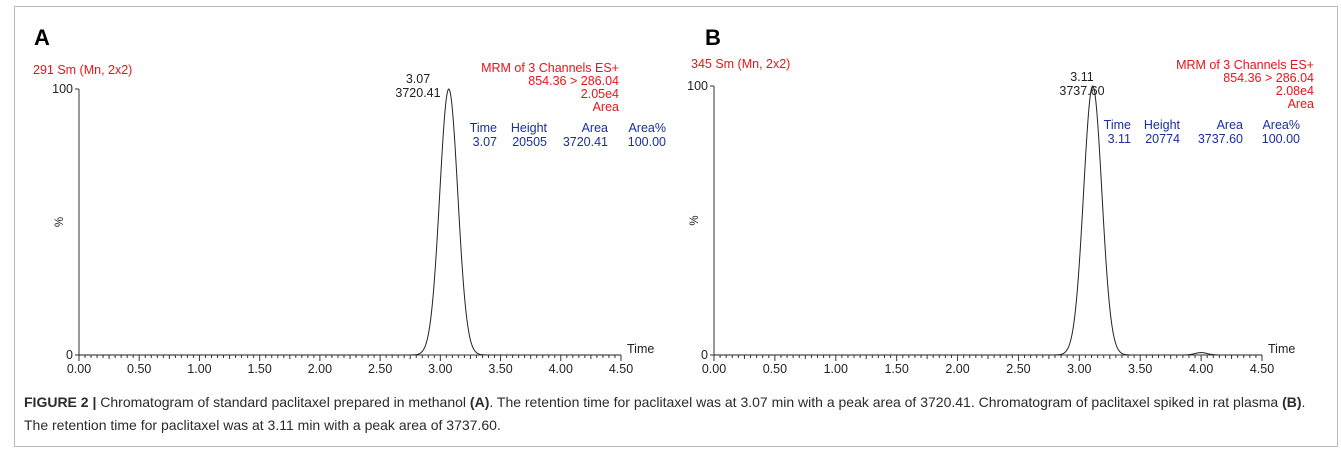 The height and width of the screenshot is (465, 1341). What do you see at coordinates (704, 355) in the screenshot?
I see `panel-b-y-tick-label-0: 0` at bounding box center [704, 355].